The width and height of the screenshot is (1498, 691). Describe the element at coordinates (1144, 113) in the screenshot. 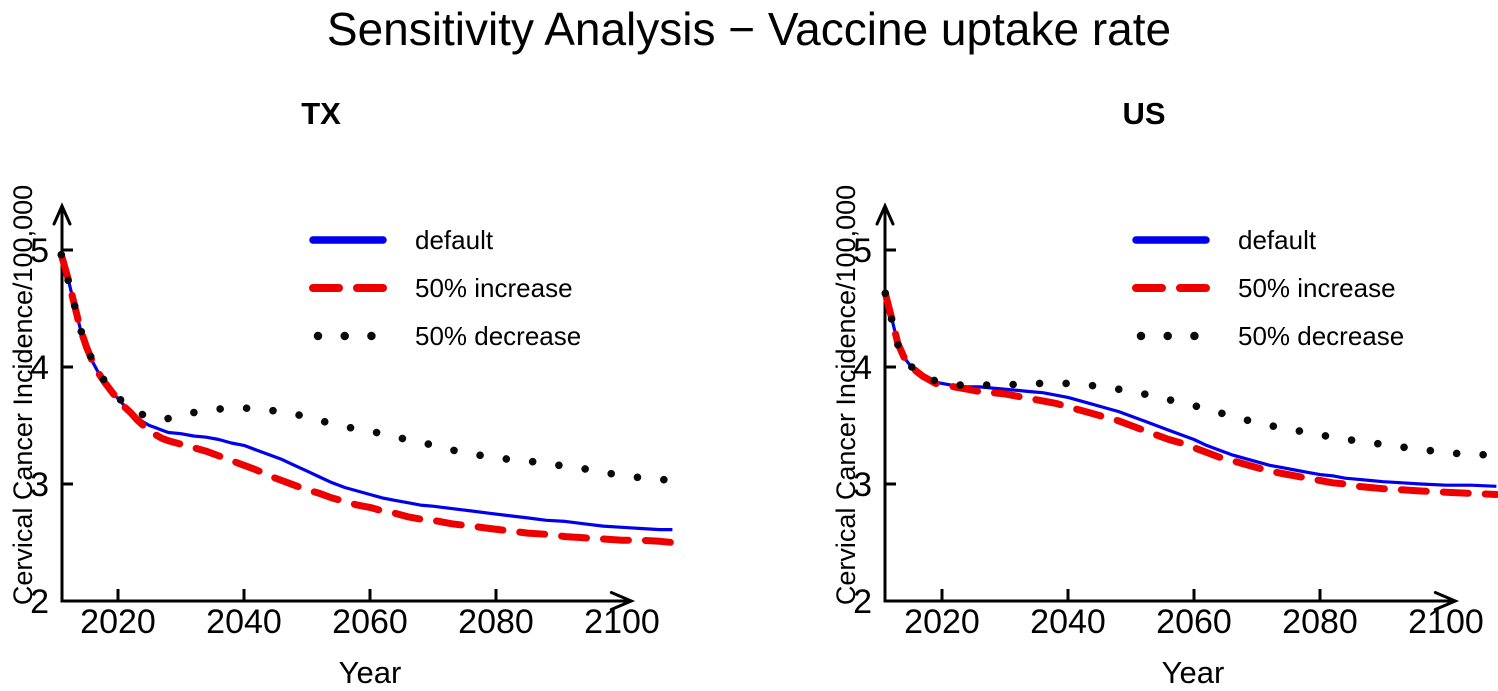

I see `panel-title-us: US` at that location.